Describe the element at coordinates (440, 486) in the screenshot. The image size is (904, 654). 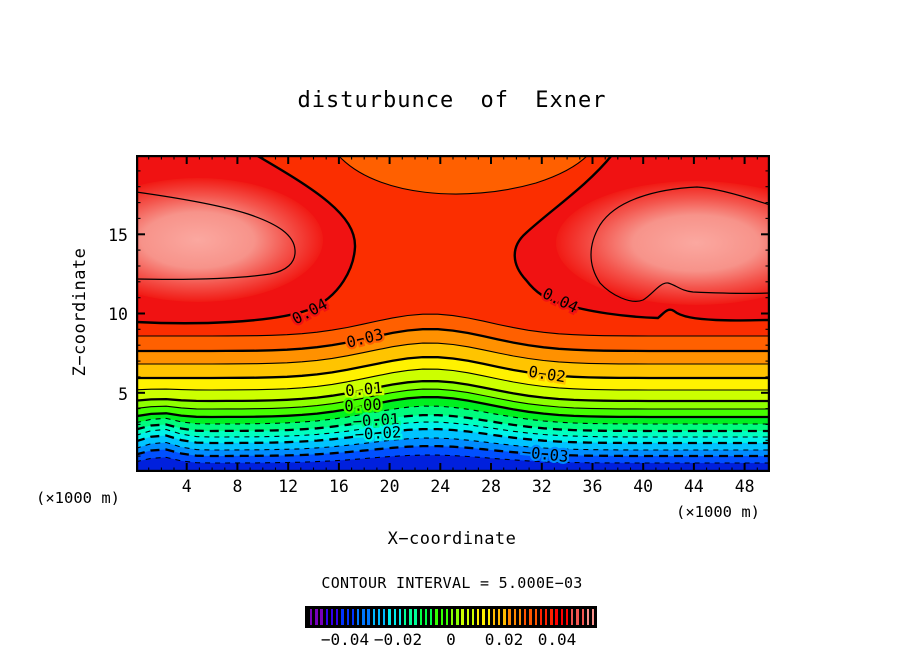
I see `x-tick-label: 24` at that location.